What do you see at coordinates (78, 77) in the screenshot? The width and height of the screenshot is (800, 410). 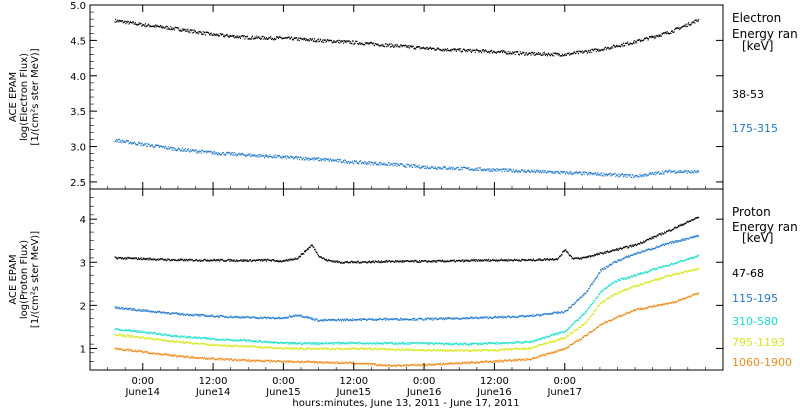 I see `electron-ytick-label: 4.0` at bounding box center [78, 77].